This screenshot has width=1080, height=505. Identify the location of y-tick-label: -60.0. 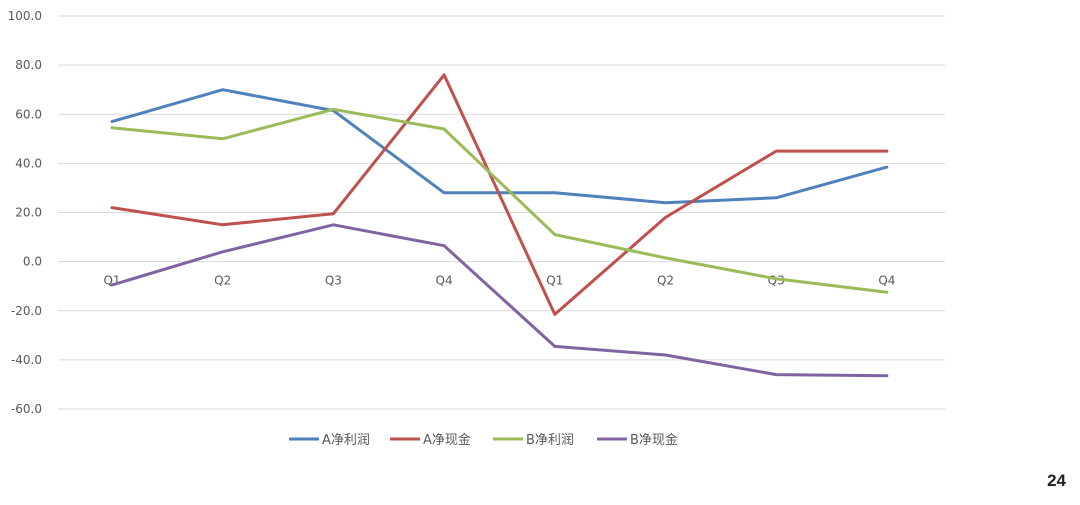
(26, 409).